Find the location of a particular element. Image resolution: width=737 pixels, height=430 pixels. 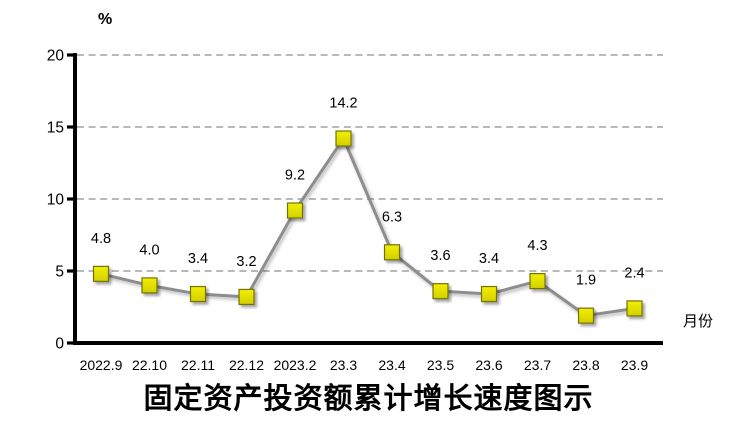

y-tick-label-15: 15 is located at coordinates (55, 128).